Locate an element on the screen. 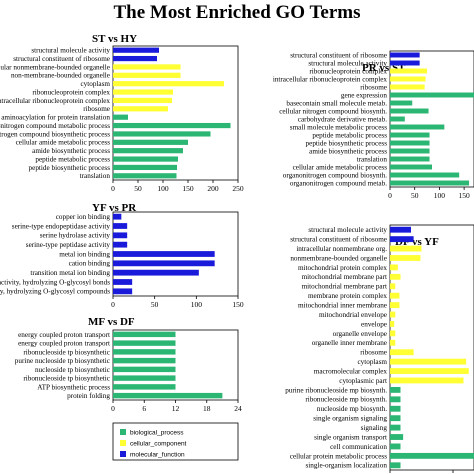 The height and width of the screenshot is (474, 474). category-label: energy coupled proton transport is located at coordinates (64, 335).